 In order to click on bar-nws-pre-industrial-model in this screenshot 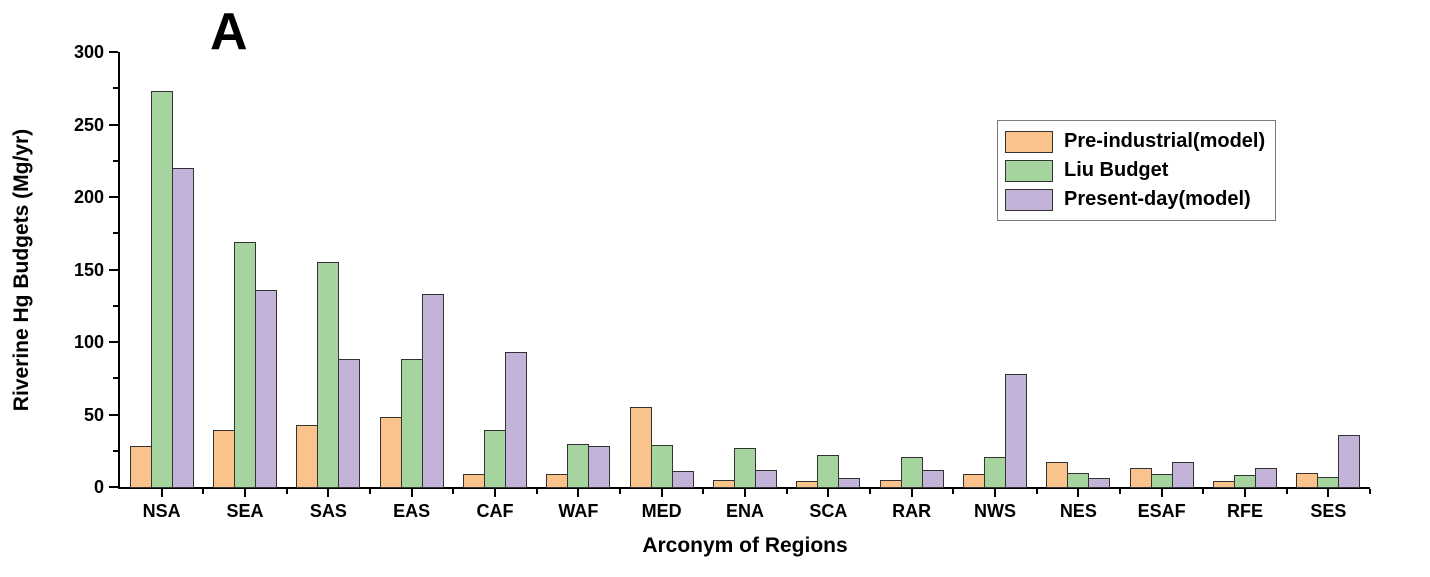, I will do `click(974, 480)`.